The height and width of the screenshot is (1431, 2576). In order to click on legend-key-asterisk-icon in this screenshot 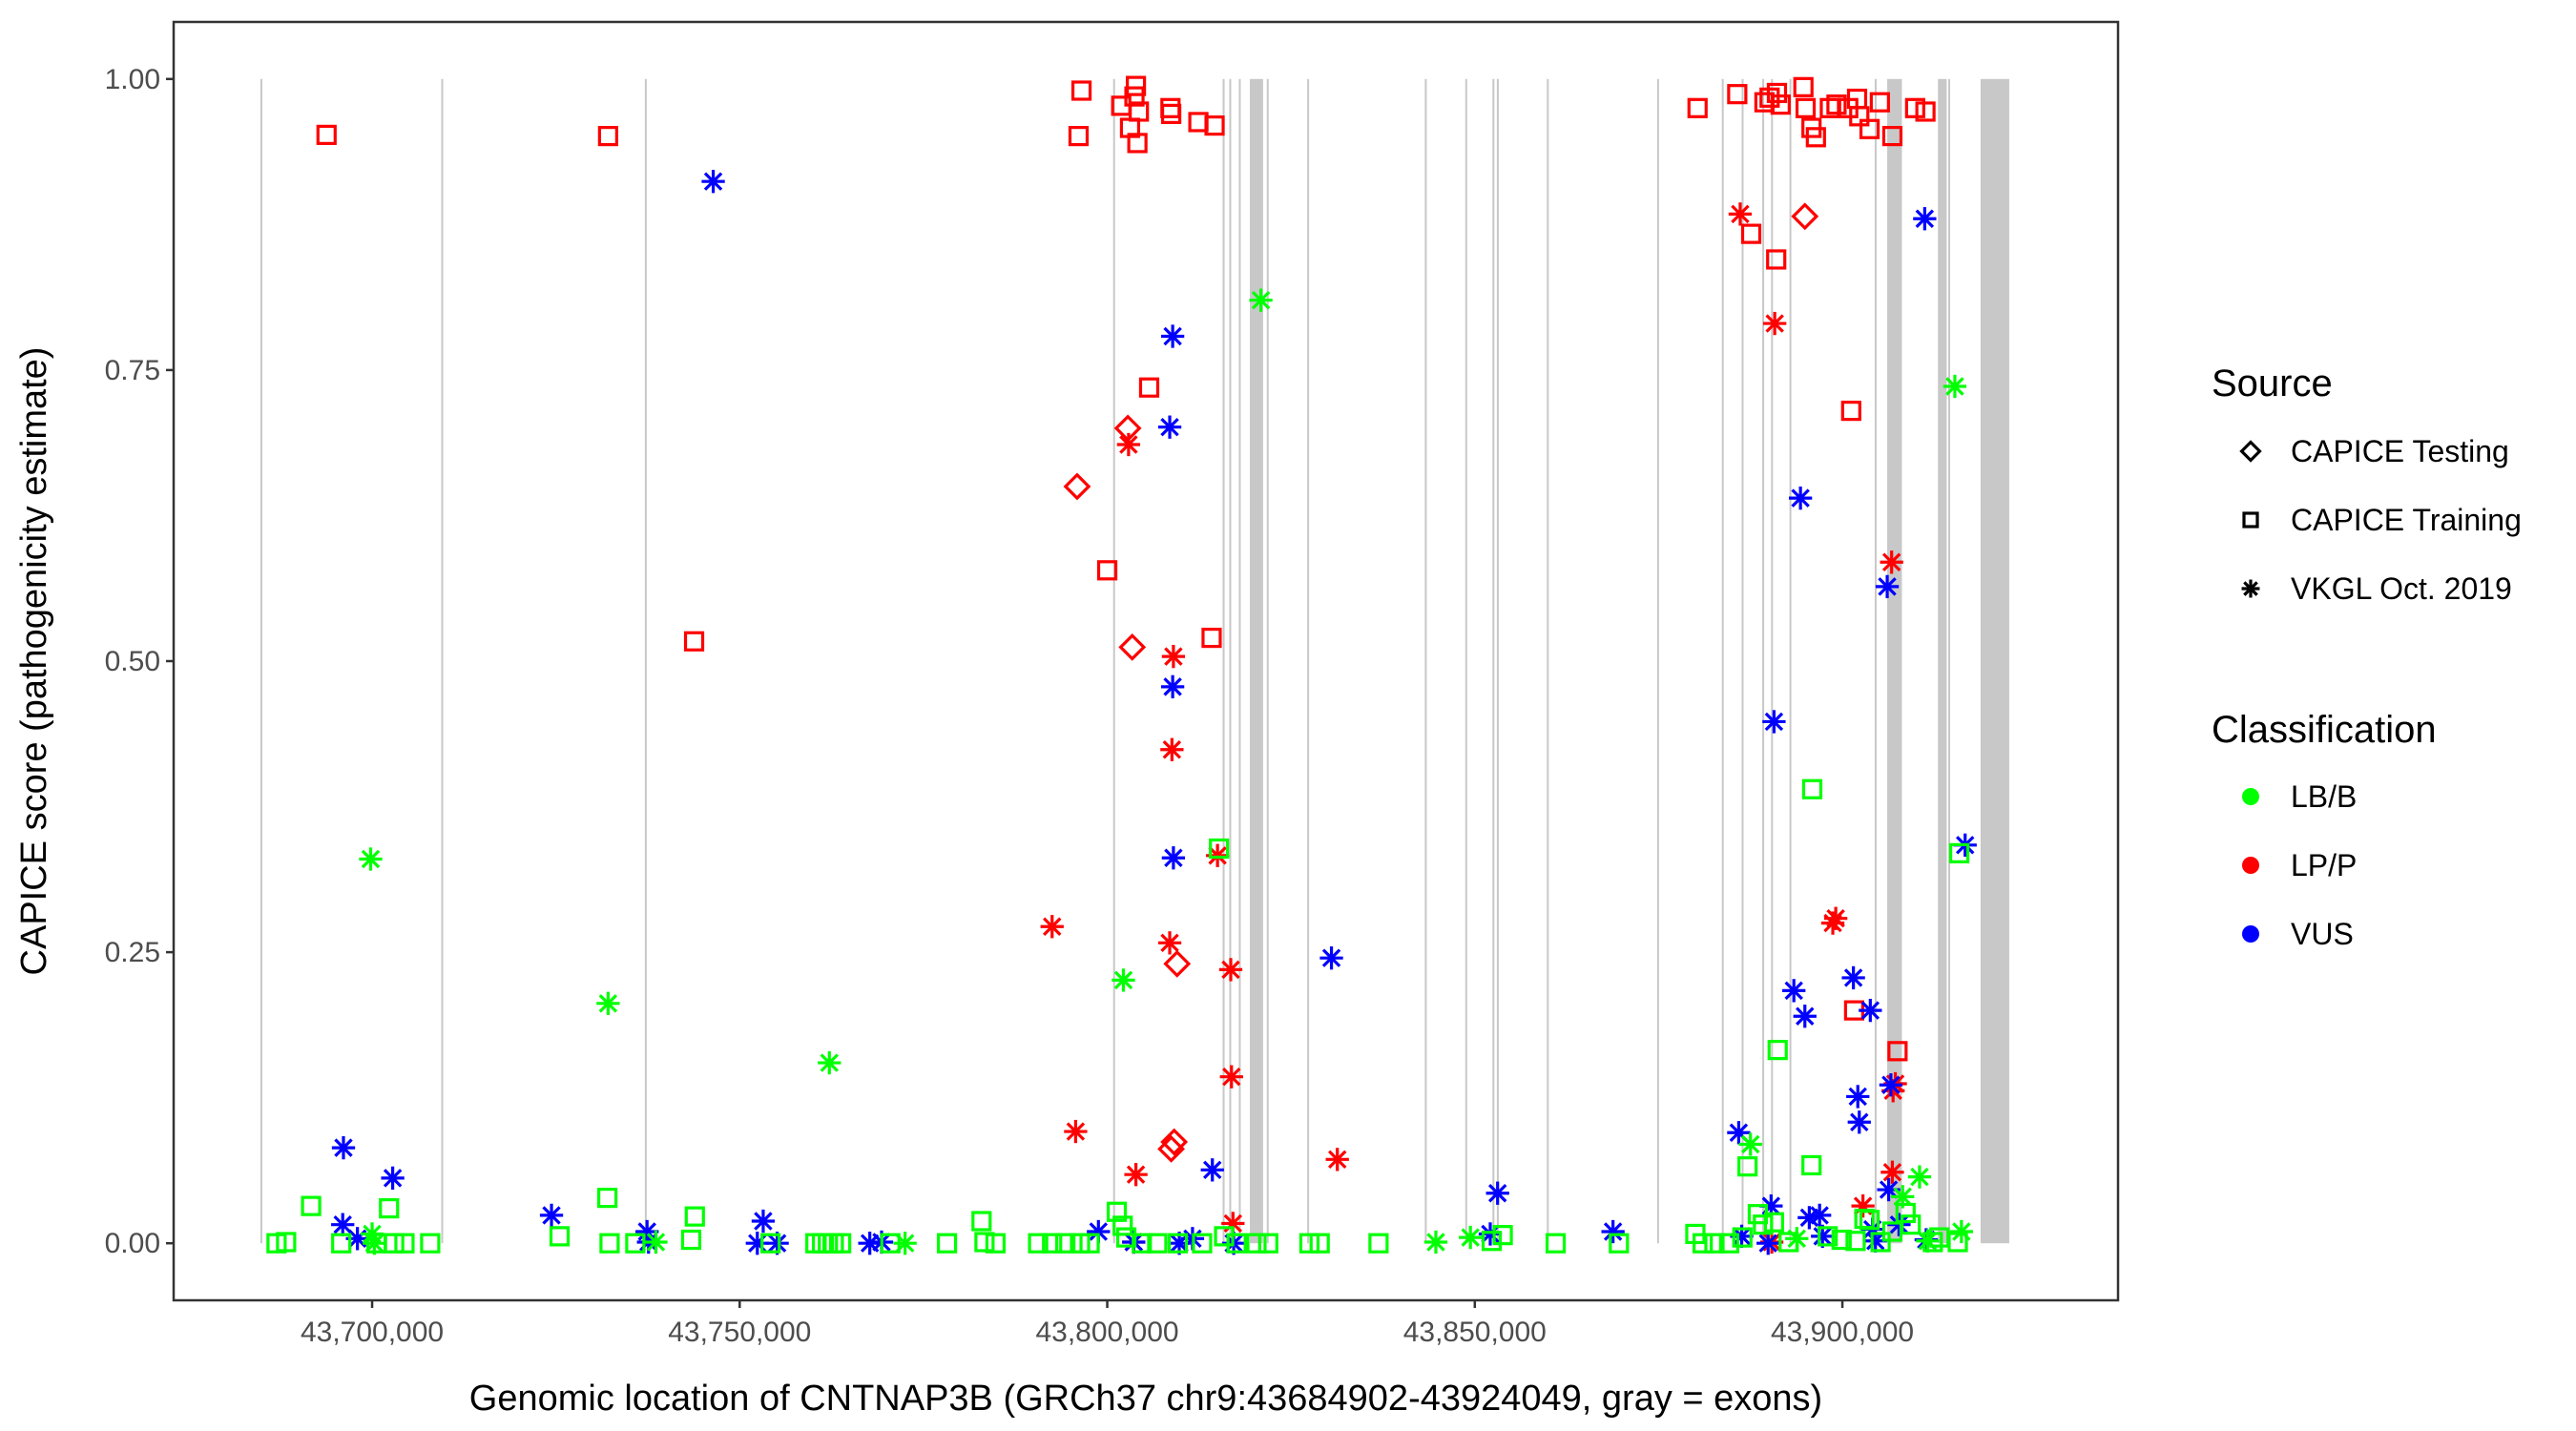, I will do `click(2250, 588)`.